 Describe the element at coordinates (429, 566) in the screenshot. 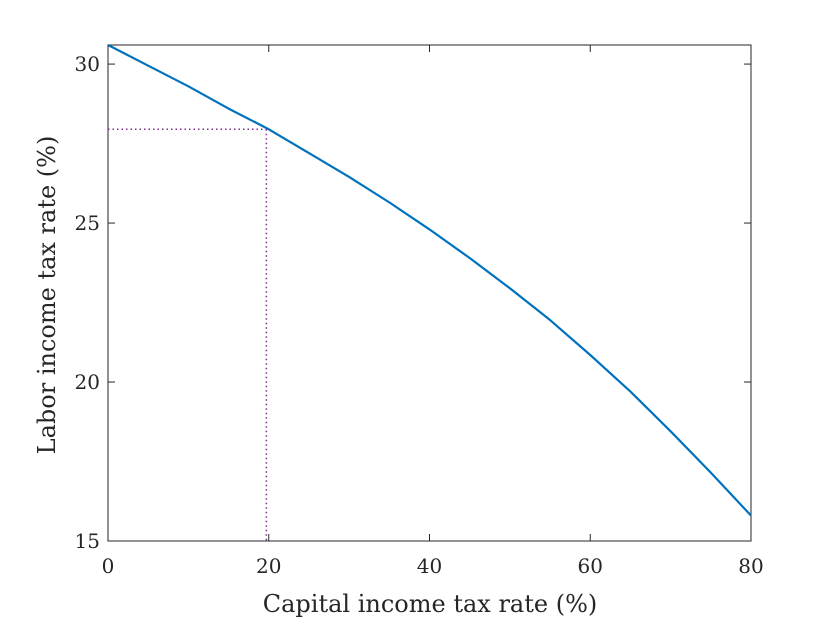

I see `x-tick-label: 40` at that location.